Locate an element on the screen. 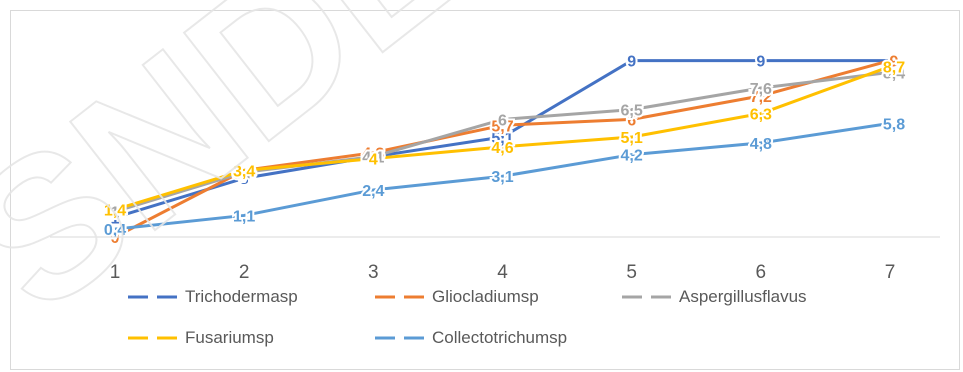 This screenshot has height=372, width=963. legend-label: Fusariumsp is located at coordinates (229, 337).